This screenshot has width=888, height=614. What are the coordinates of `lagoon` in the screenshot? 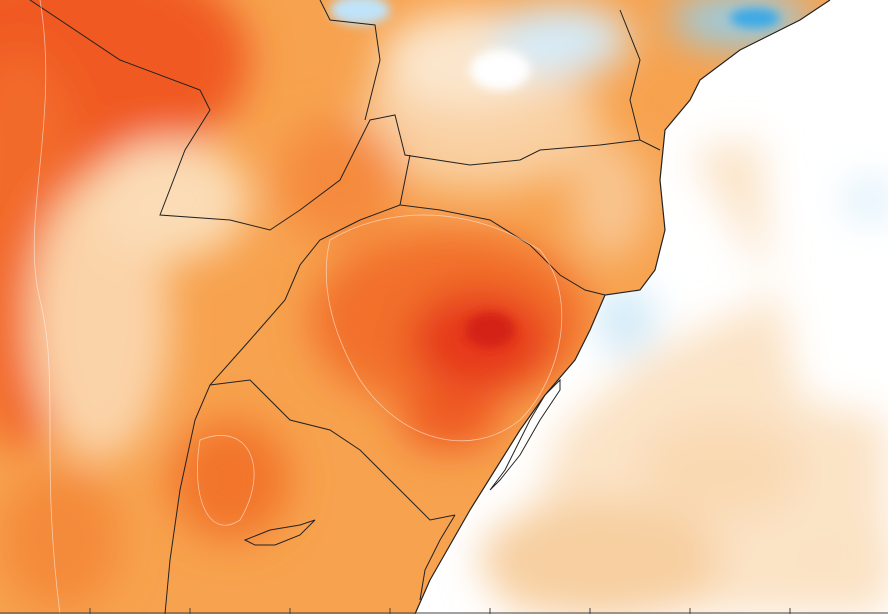 It's located at (525, 434).